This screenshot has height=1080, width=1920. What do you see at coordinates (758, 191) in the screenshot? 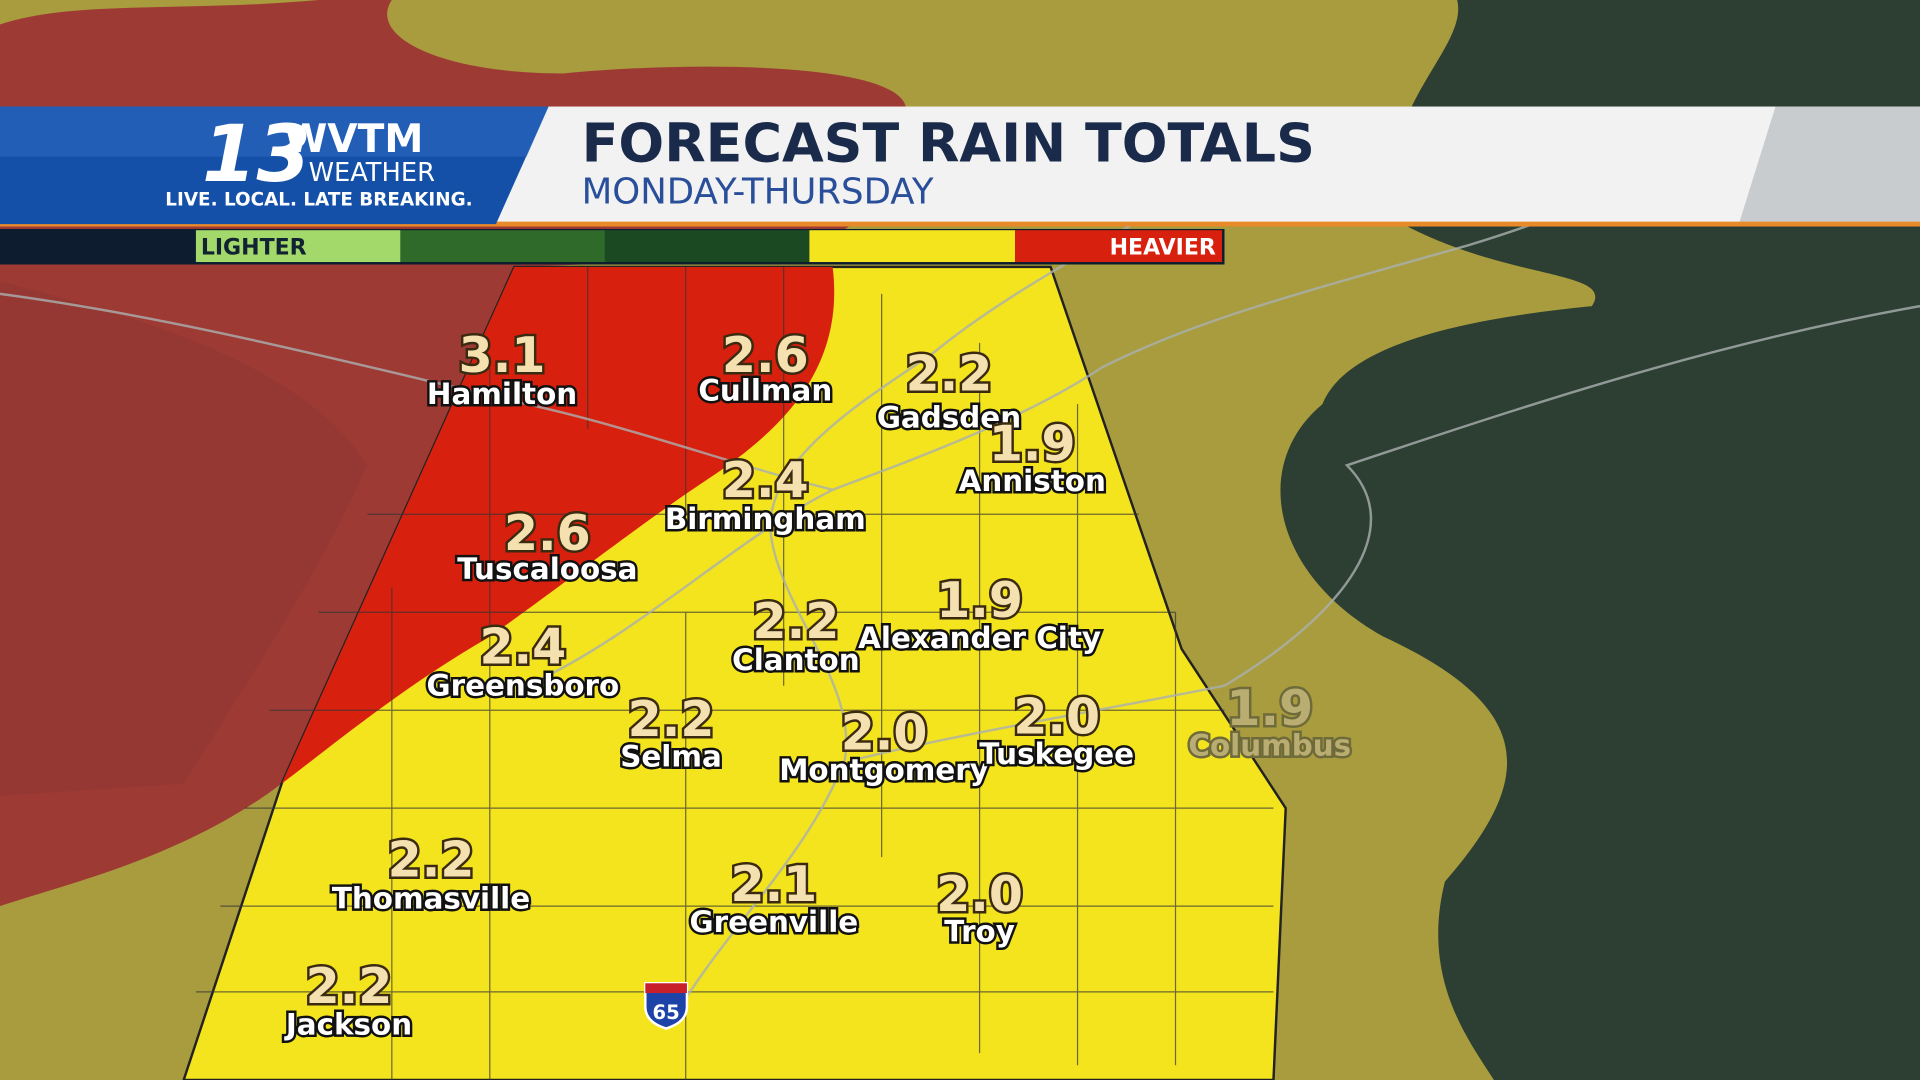
I see `subtitle: MONDAY-THURSDAY` at bounding box center [758, 191].